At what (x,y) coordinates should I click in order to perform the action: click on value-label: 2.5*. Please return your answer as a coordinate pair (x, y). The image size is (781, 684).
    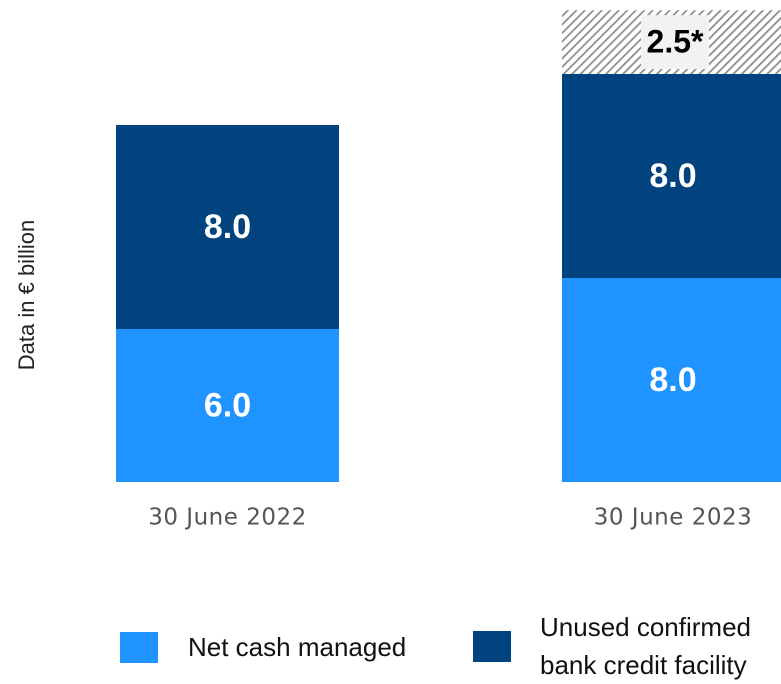
    Looking at the image, I should click on (675, 42).